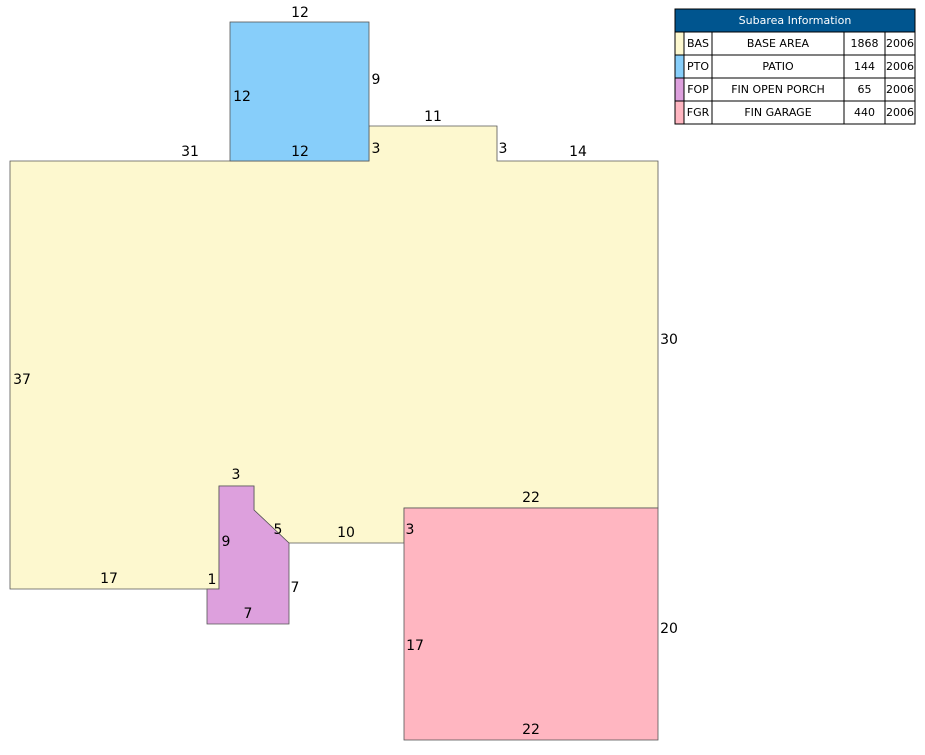 Image resolution: width=925 pixels, height=755 pixels. Describe the element at coordinates (864, 112) in the screenshot. I see `cell-text: 440` at that location.